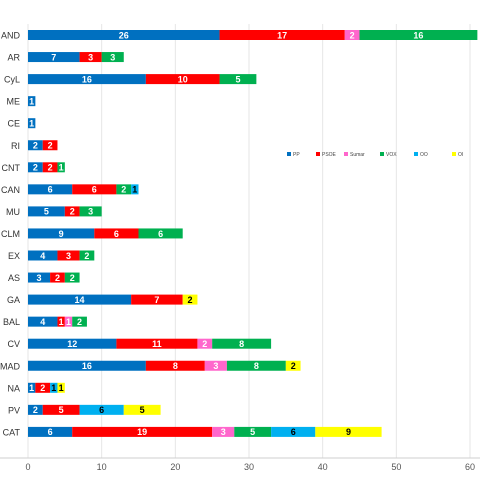  What do you see at coordinates (454, 154) in the screenshot?
I see `legend-swatch-oi` at bounding box center [454, 154].